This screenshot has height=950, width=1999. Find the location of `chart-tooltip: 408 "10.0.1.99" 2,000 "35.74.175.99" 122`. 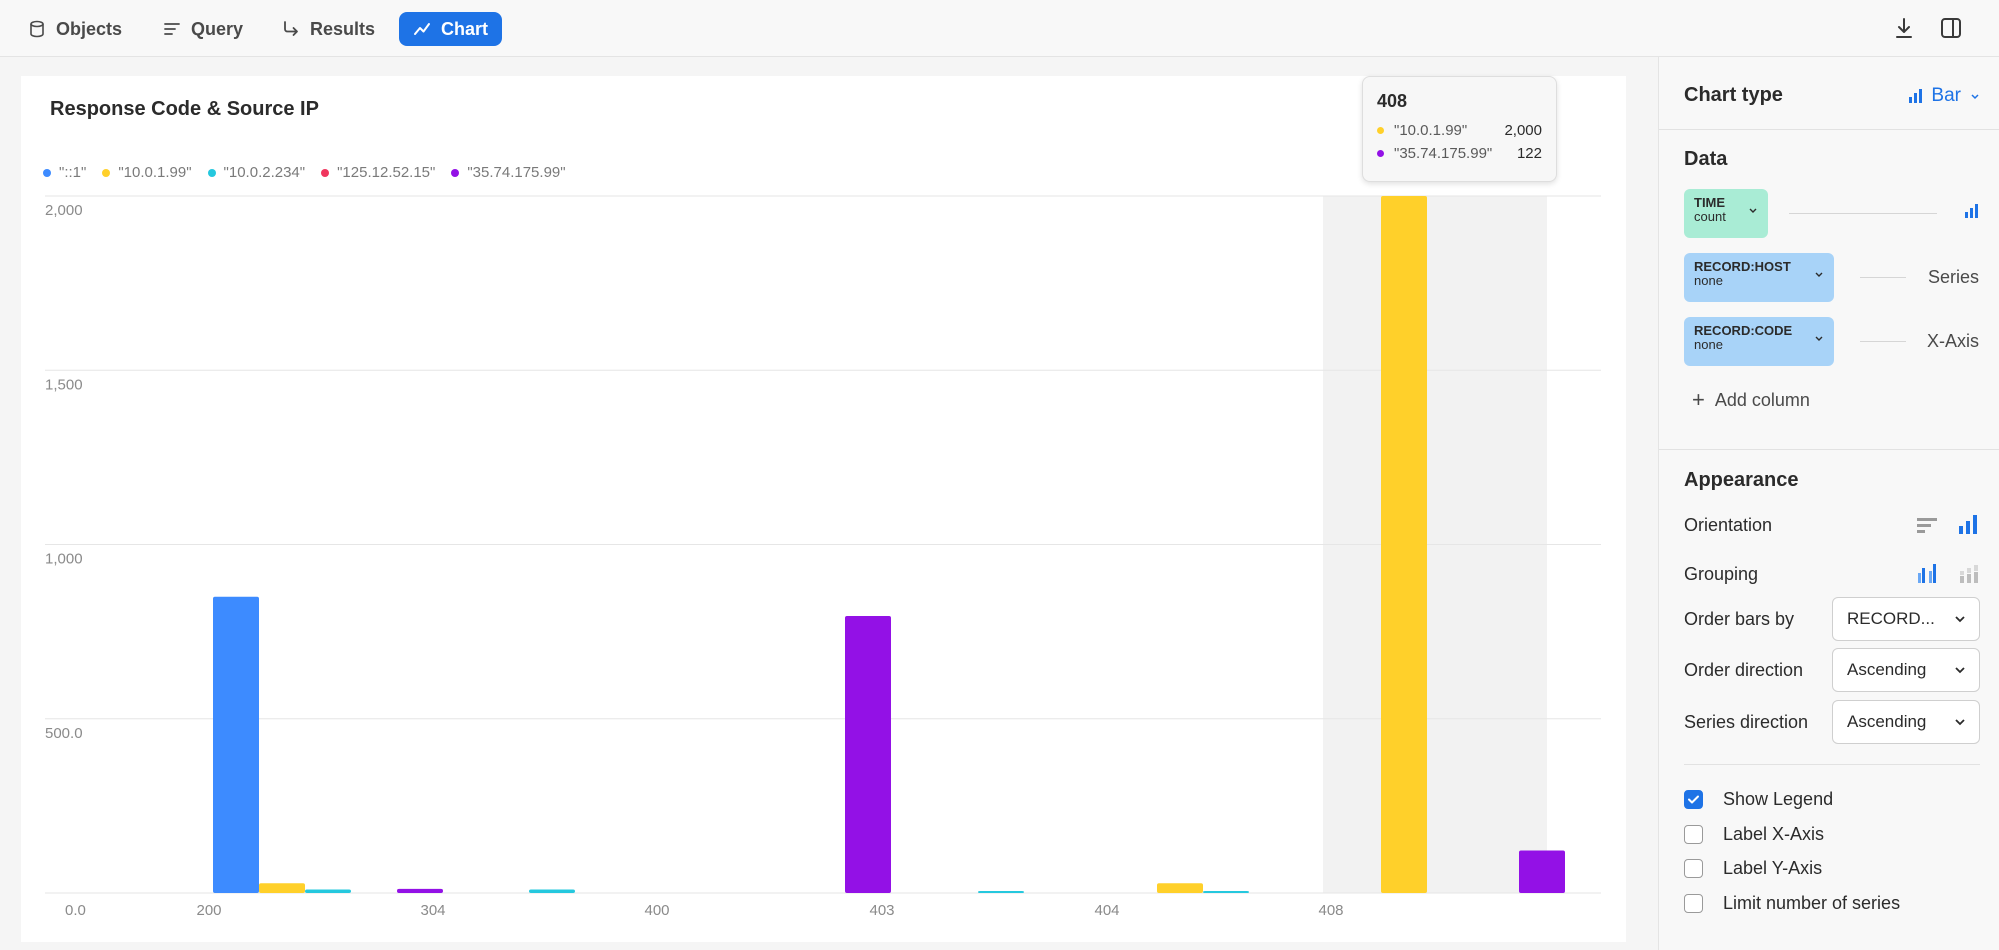

chart-tooltip: 408 "10.0.1.99" 2,000 "35.74.175.99" 122 is located at coordinates (1459, 129).